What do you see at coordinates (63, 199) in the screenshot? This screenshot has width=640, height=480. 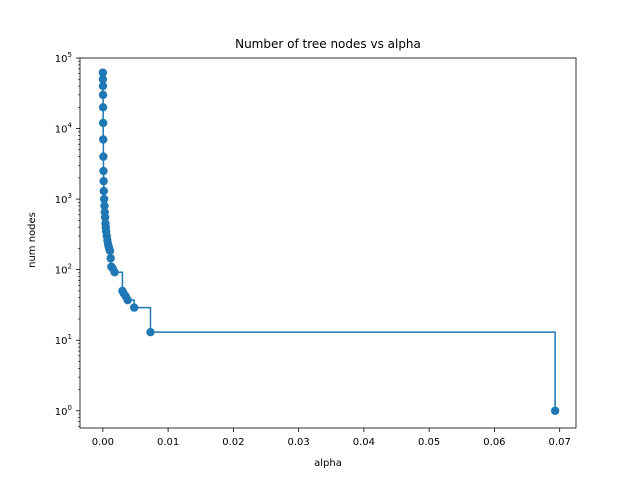 I see `y-tick-label: 10³` at bounding box center [63, 199].